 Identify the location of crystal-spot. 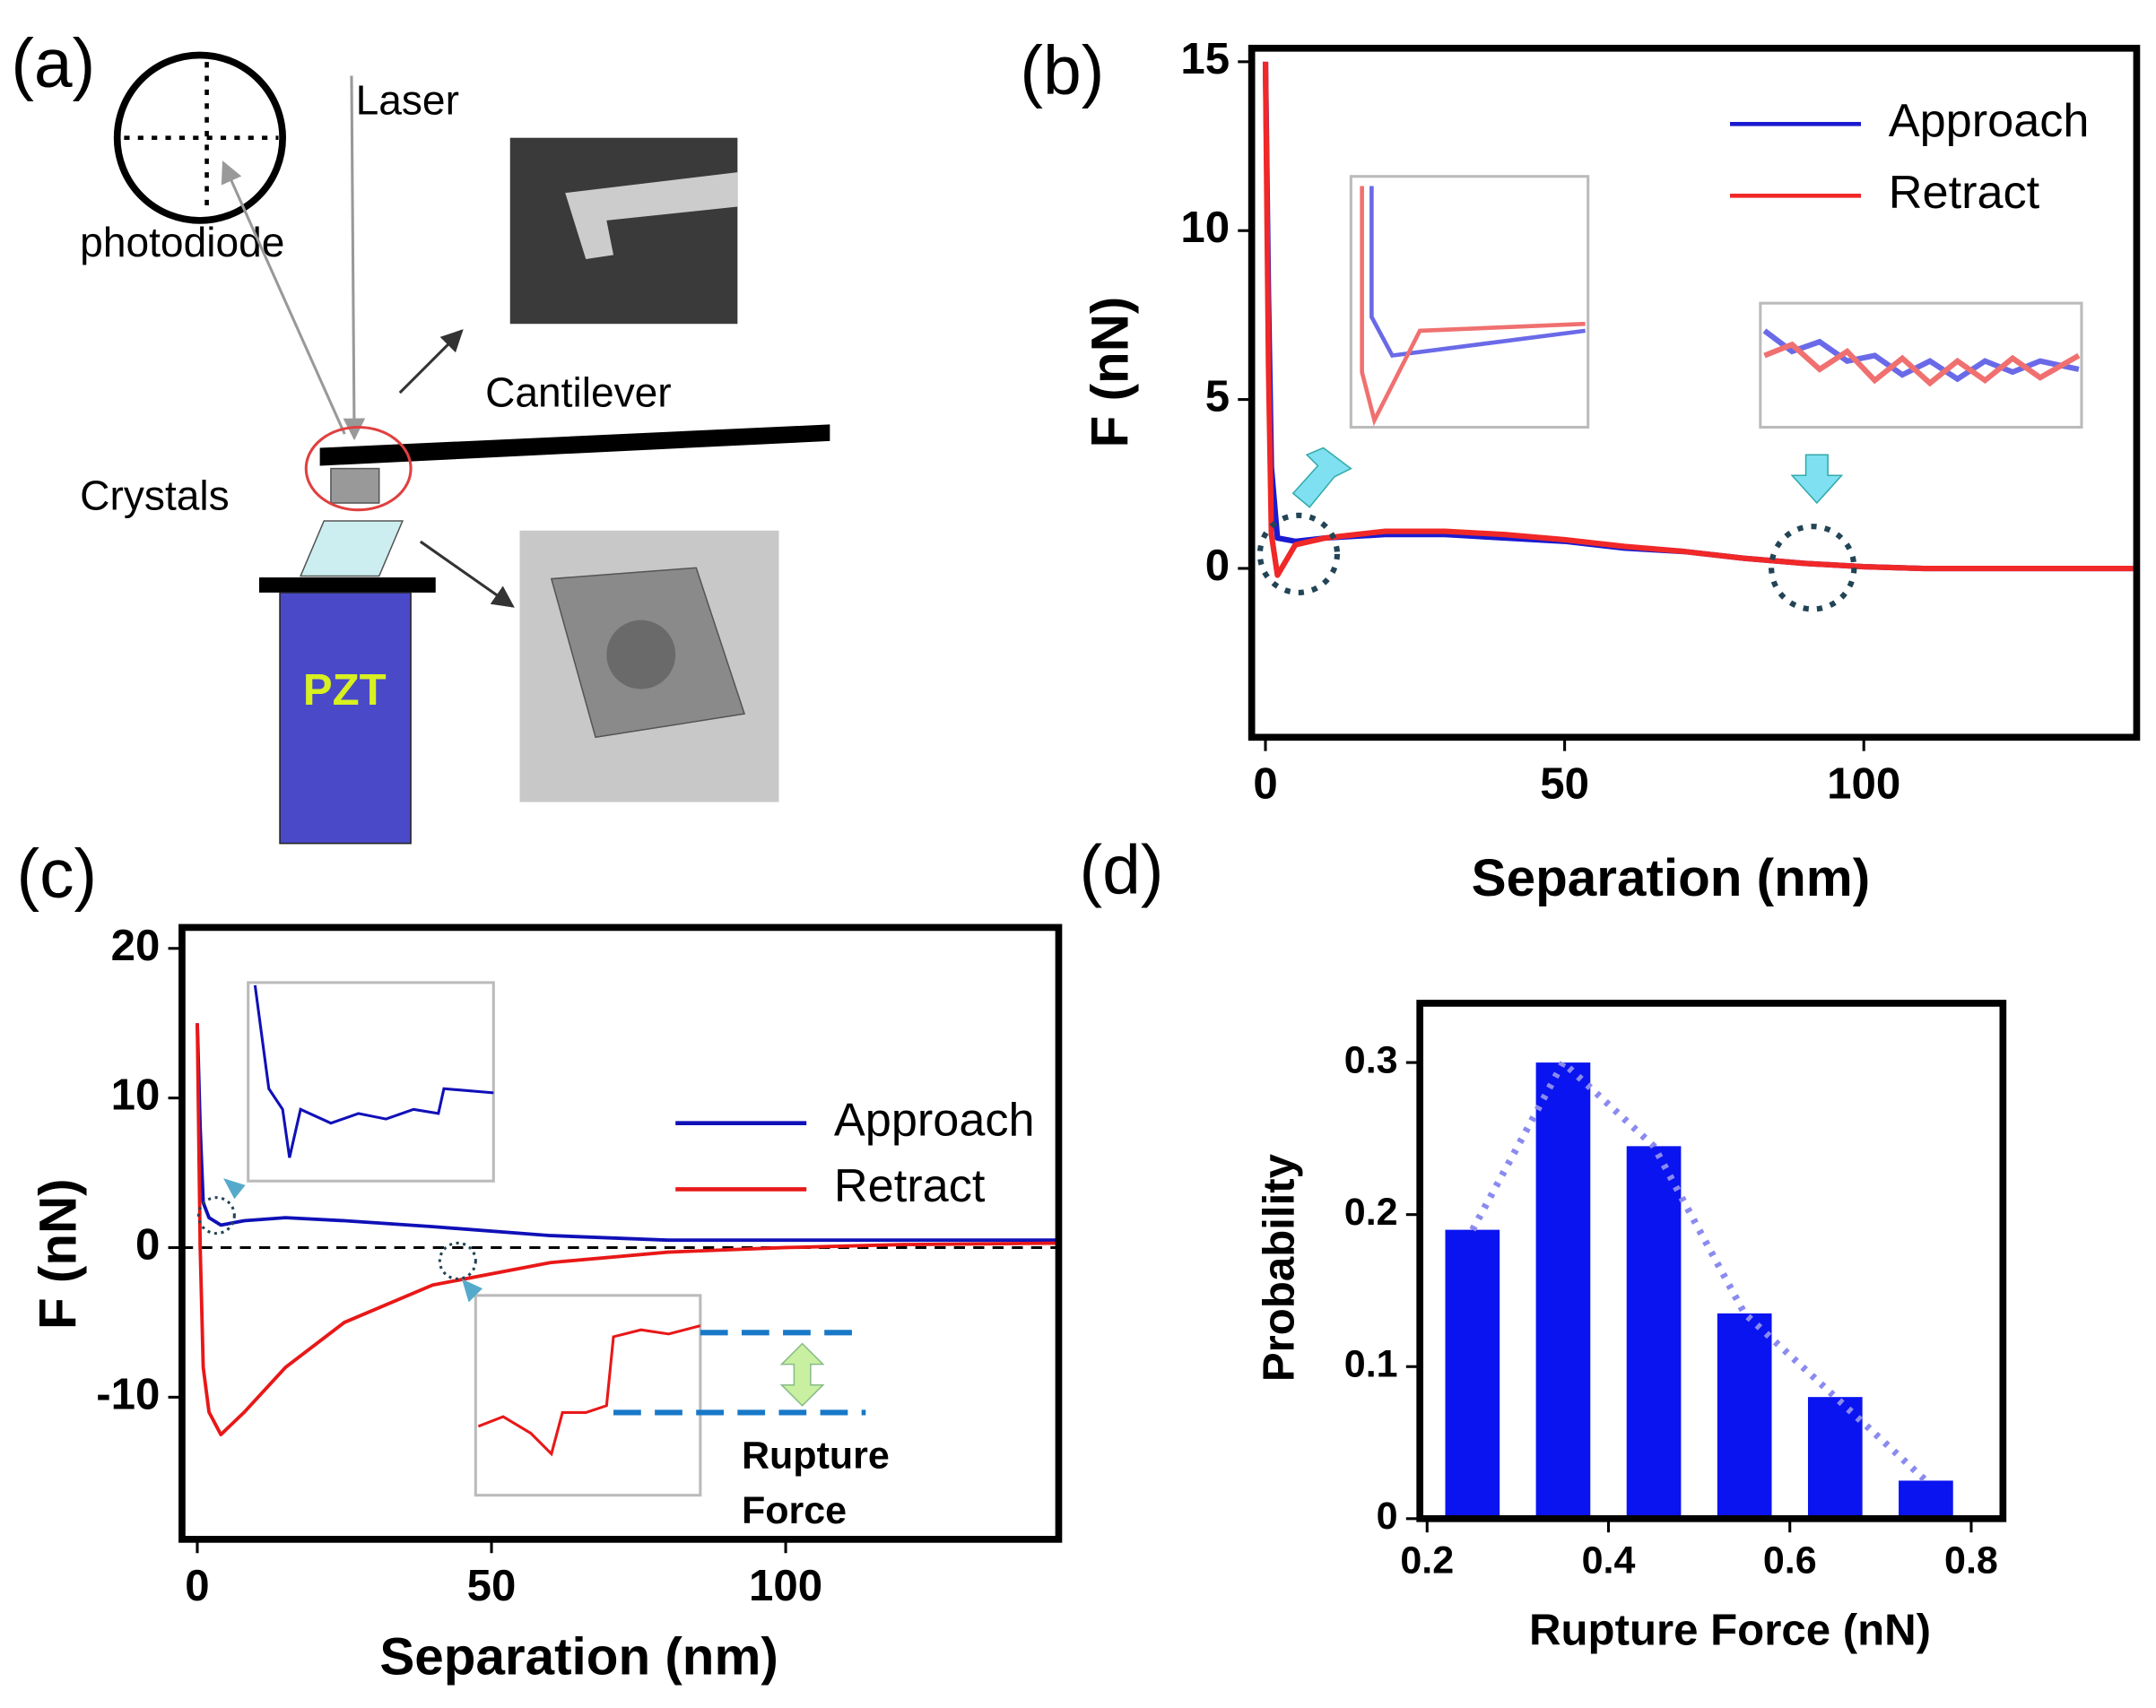
(641, 654).